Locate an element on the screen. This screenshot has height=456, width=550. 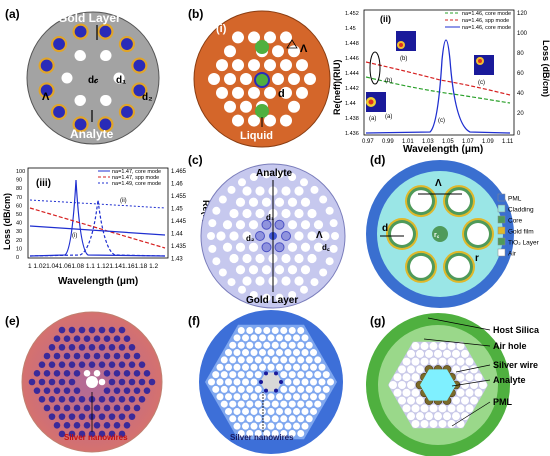
g-callout-label: Host Silica is located at coordinates (516, 330).